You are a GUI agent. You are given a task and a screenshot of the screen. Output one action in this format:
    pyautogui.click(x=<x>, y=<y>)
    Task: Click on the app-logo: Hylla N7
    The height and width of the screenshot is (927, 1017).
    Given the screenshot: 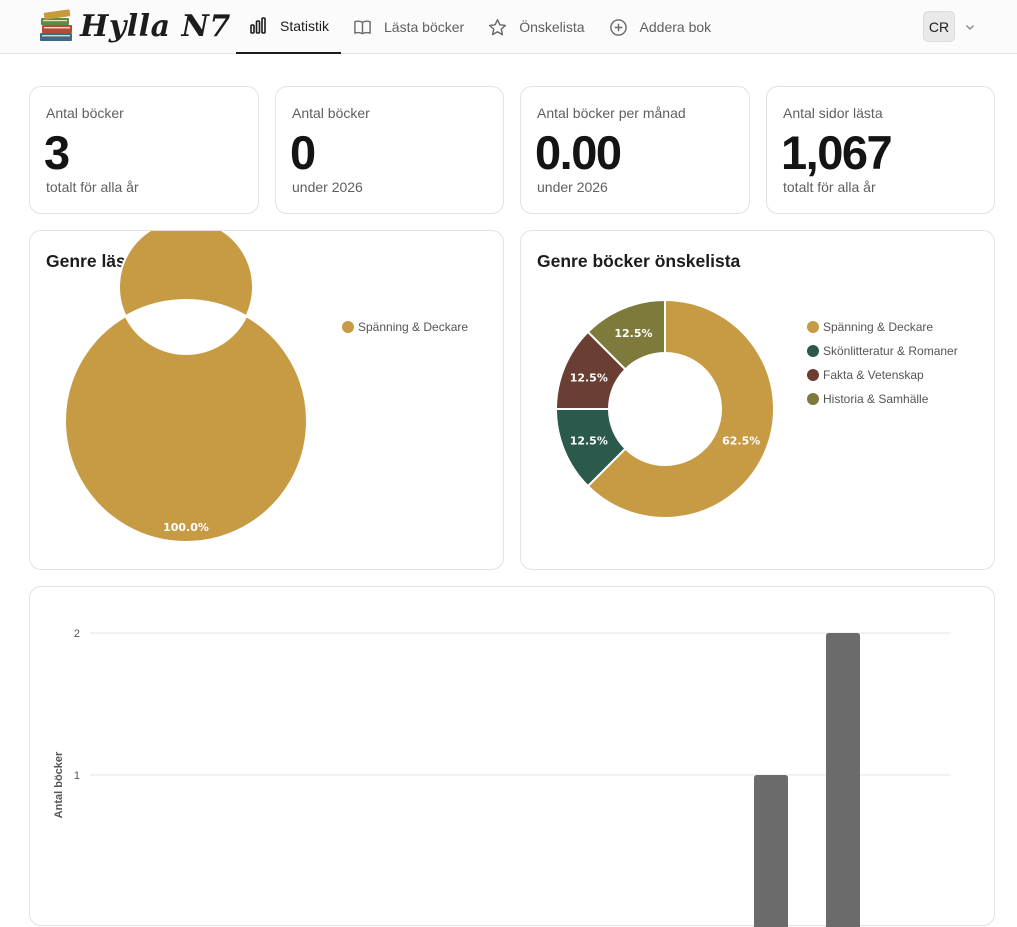 What is the action you would take?
    pyautogui.click(x=134, y=26)
    